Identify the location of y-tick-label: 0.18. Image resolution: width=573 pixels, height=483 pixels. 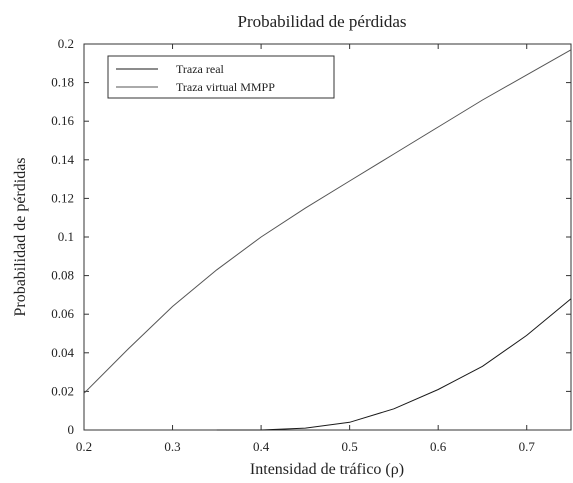
(62, 82).